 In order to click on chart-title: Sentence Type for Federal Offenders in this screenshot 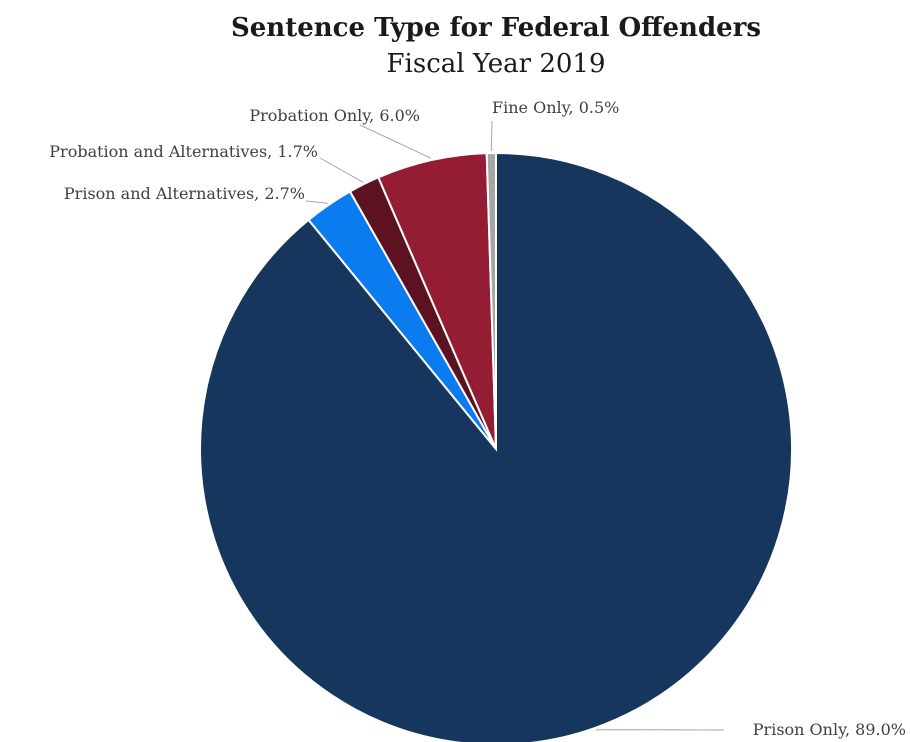, I will do `click(496, 28)`.